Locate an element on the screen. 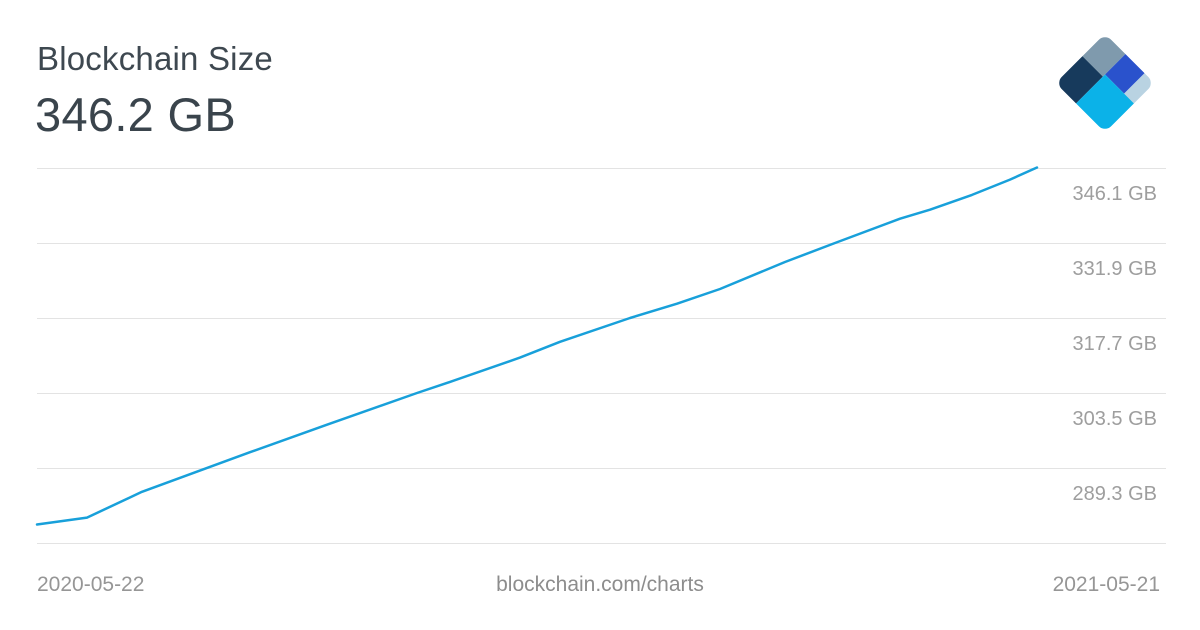 This screenshot has height=630, width=1200. x-axis-end-label: 2021-05-21 is located at coordinates (1106, 584).